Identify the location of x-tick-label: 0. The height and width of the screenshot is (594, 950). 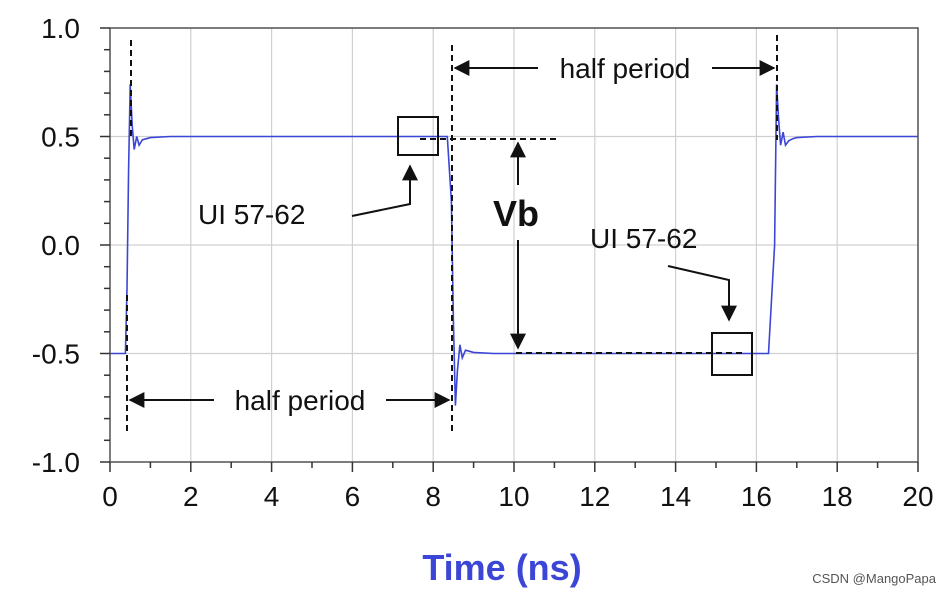
(110, 496).